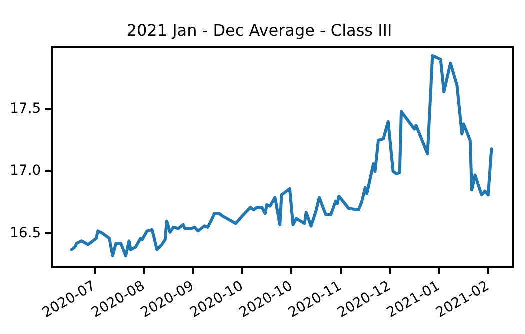  What do you see at coordinates (259, 30) in the screenshot?
I see `chart-title: 2021 Jan - Dec Average - Class III` at bounding box center [259, 30].